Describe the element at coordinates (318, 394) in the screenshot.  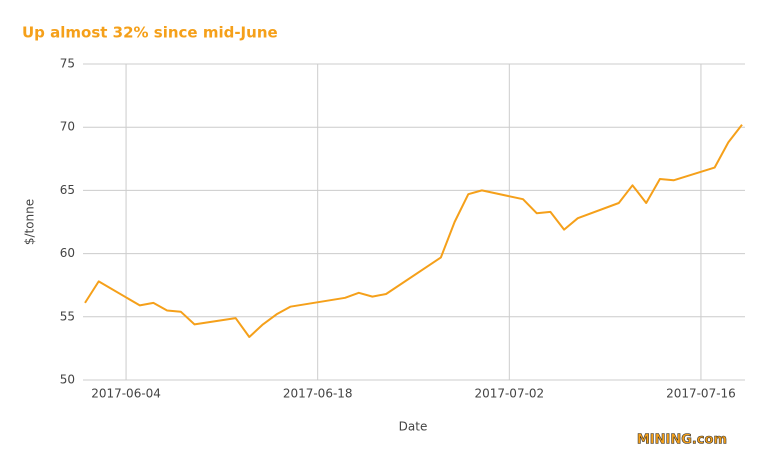
I see `x-tick-label: 2017-06-18` at that location.